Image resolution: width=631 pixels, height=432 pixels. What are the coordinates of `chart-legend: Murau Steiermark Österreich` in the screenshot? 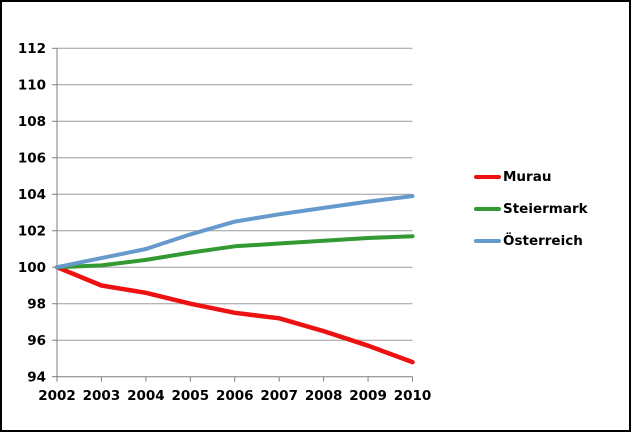 It's located at (531, 209).